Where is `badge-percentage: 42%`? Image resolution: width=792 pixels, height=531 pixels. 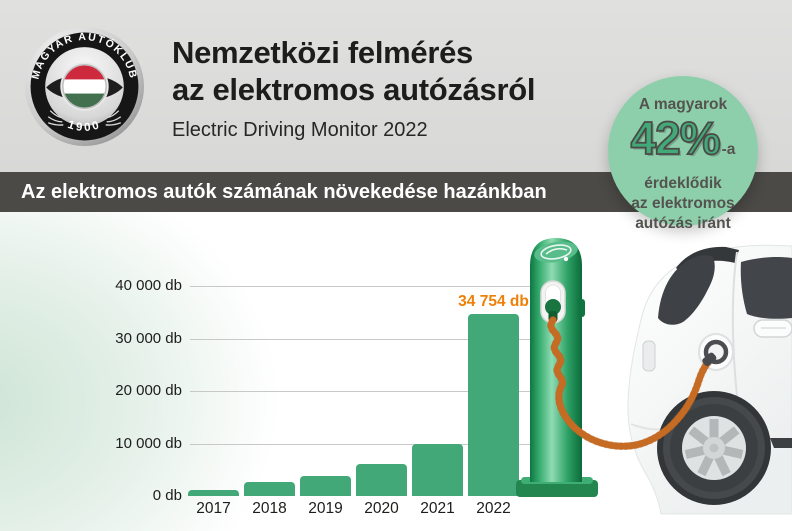
badge-percentage: 42% is located at coordinates (676, 138).